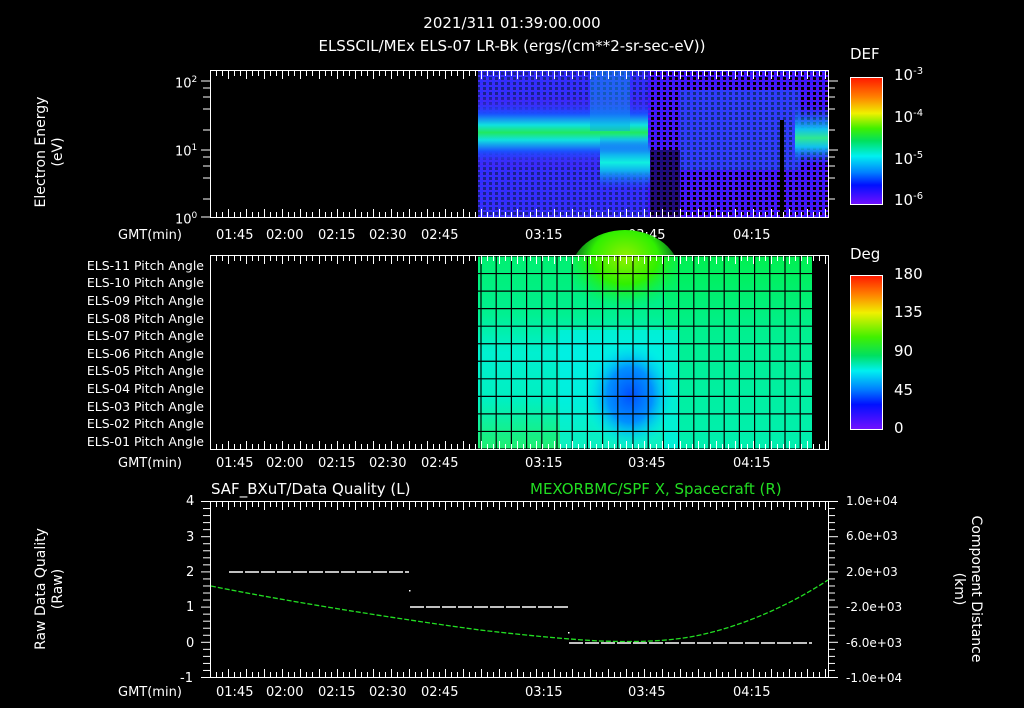  What do you see at coordinates (145, 335) in the screenshot?
I see `pitch-angle-row-label: ELS-07 Pitch Angle` at bounding box center [145, 335].